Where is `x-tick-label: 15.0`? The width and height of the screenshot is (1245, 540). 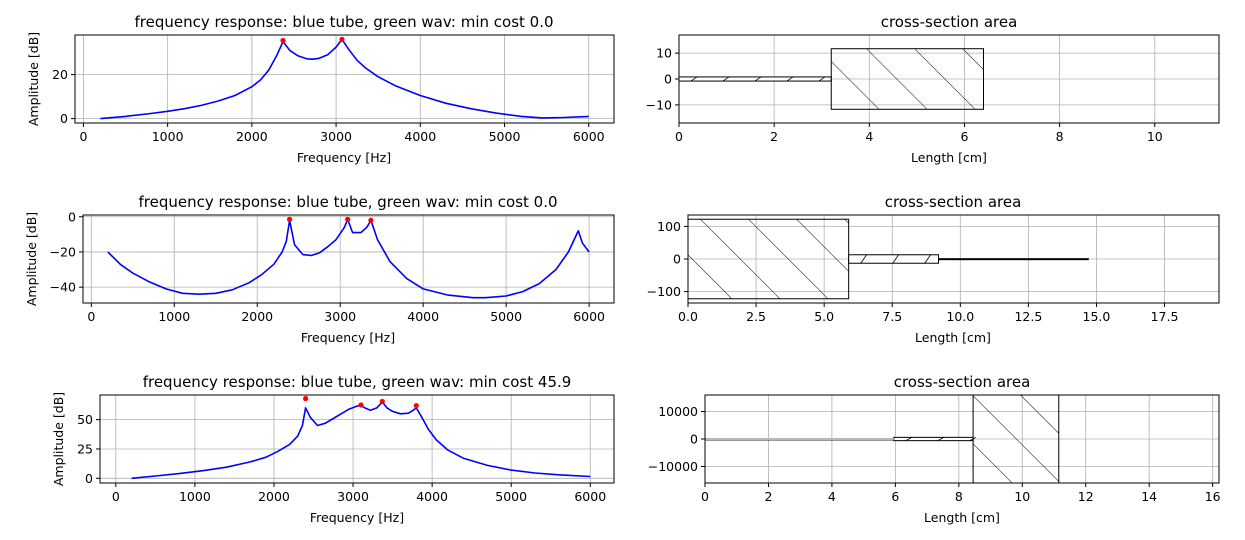
x-tick-label: 15.0 is located at coordinates (1097, 316).